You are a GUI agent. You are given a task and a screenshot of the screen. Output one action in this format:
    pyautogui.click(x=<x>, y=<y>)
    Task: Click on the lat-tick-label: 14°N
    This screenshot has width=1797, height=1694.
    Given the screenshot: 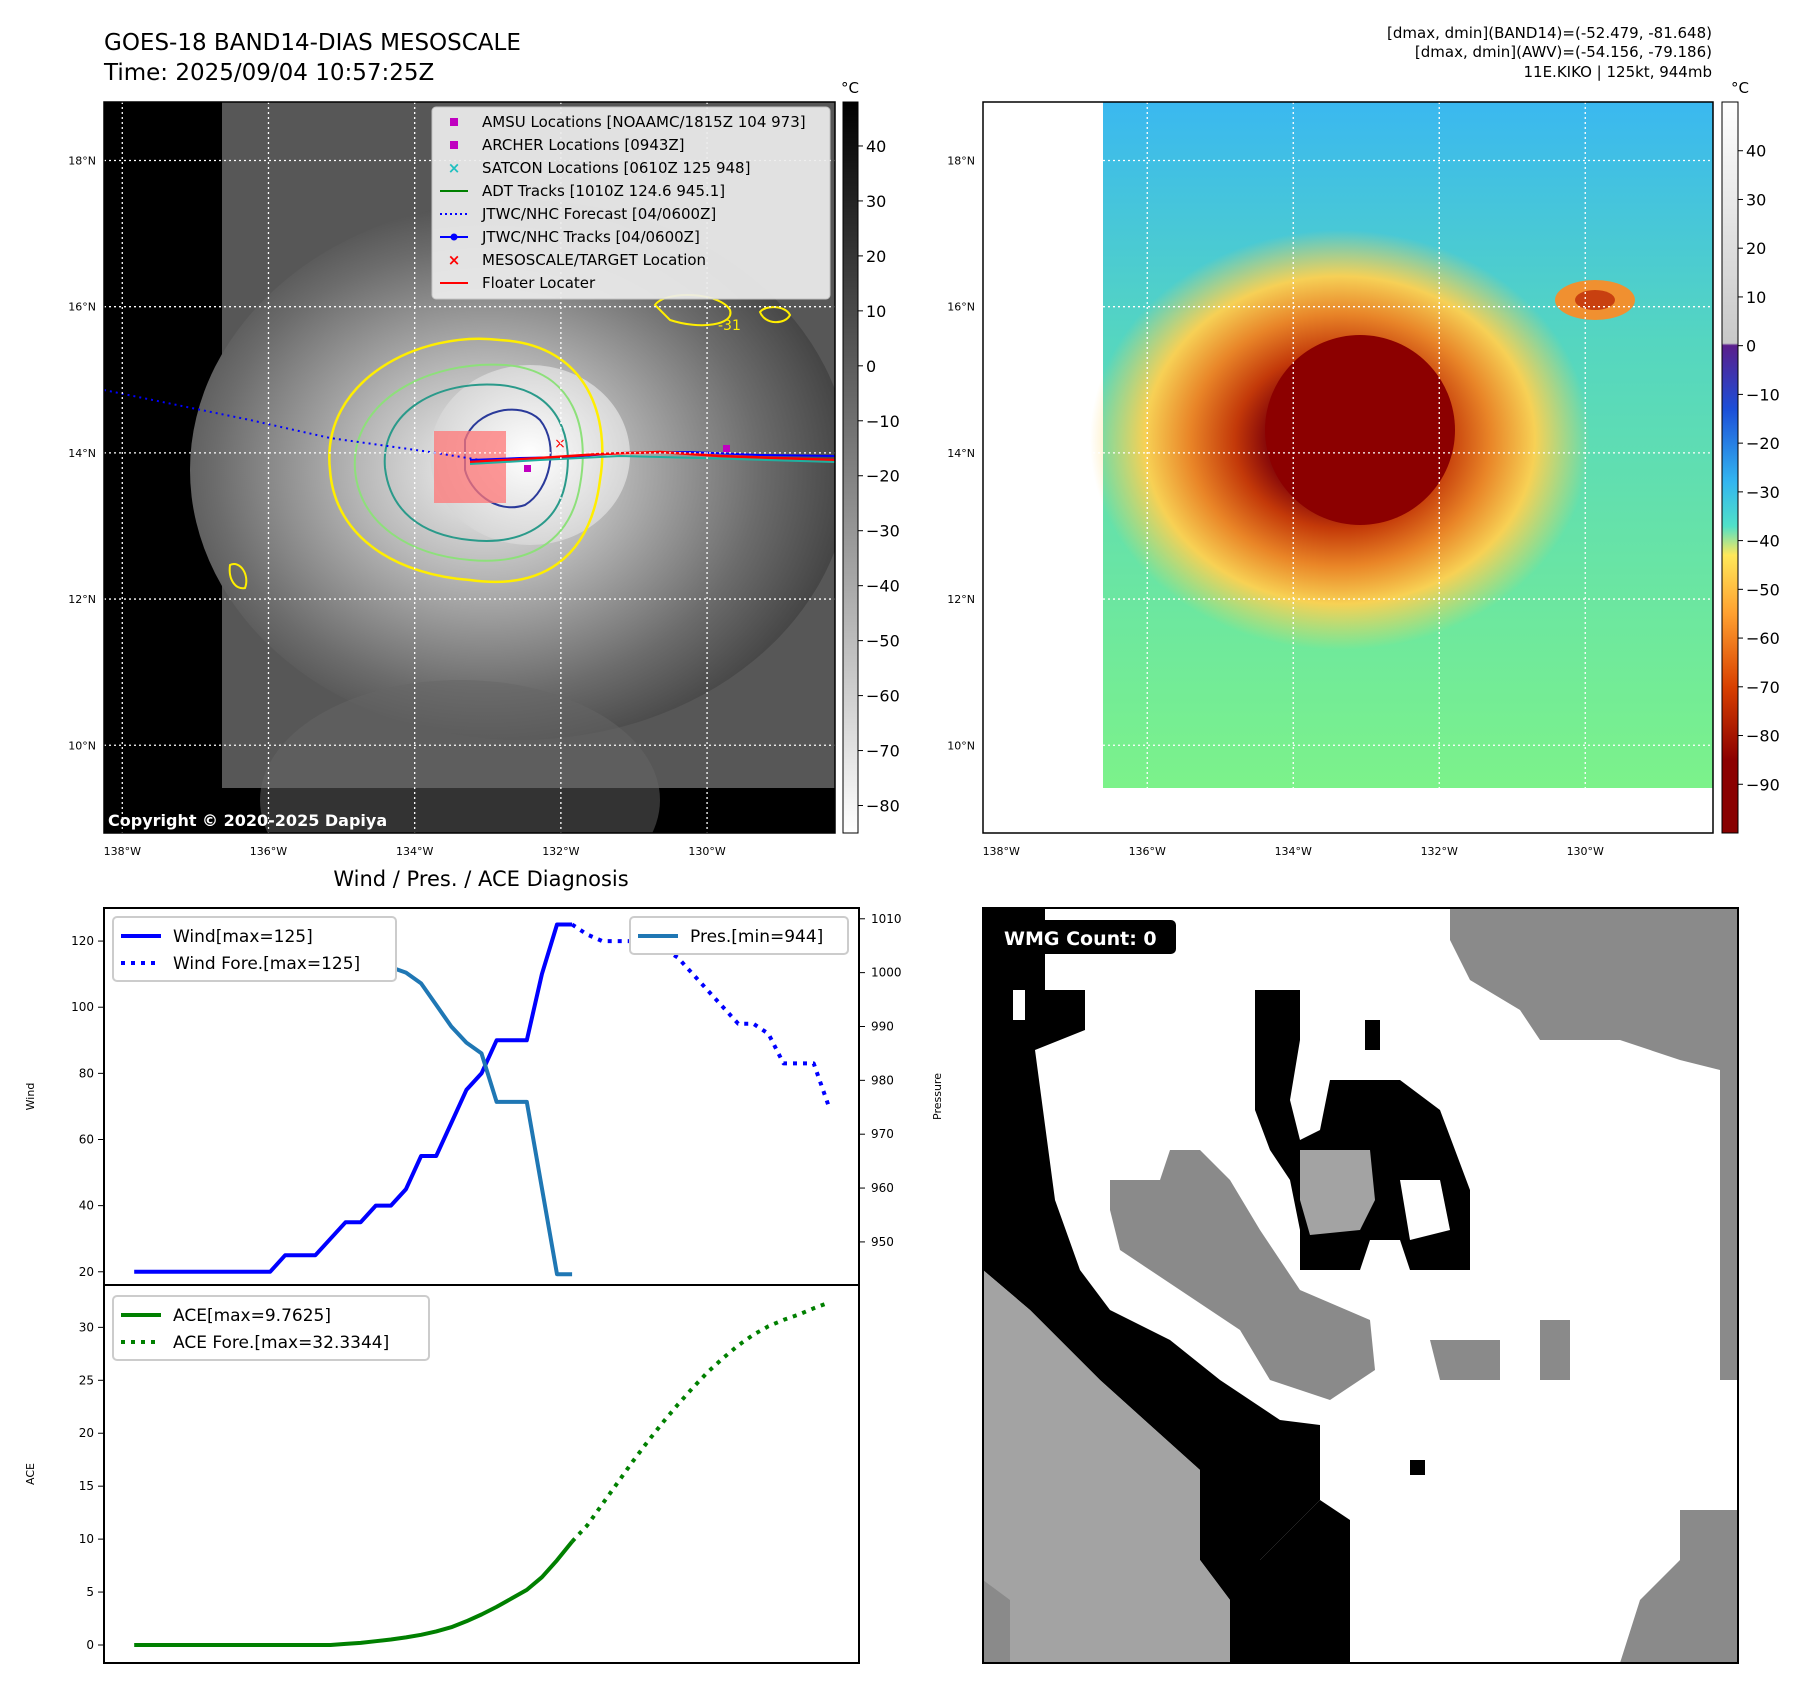 What is the action you would take?
    pyautogui.click(x=961, y=453)
    